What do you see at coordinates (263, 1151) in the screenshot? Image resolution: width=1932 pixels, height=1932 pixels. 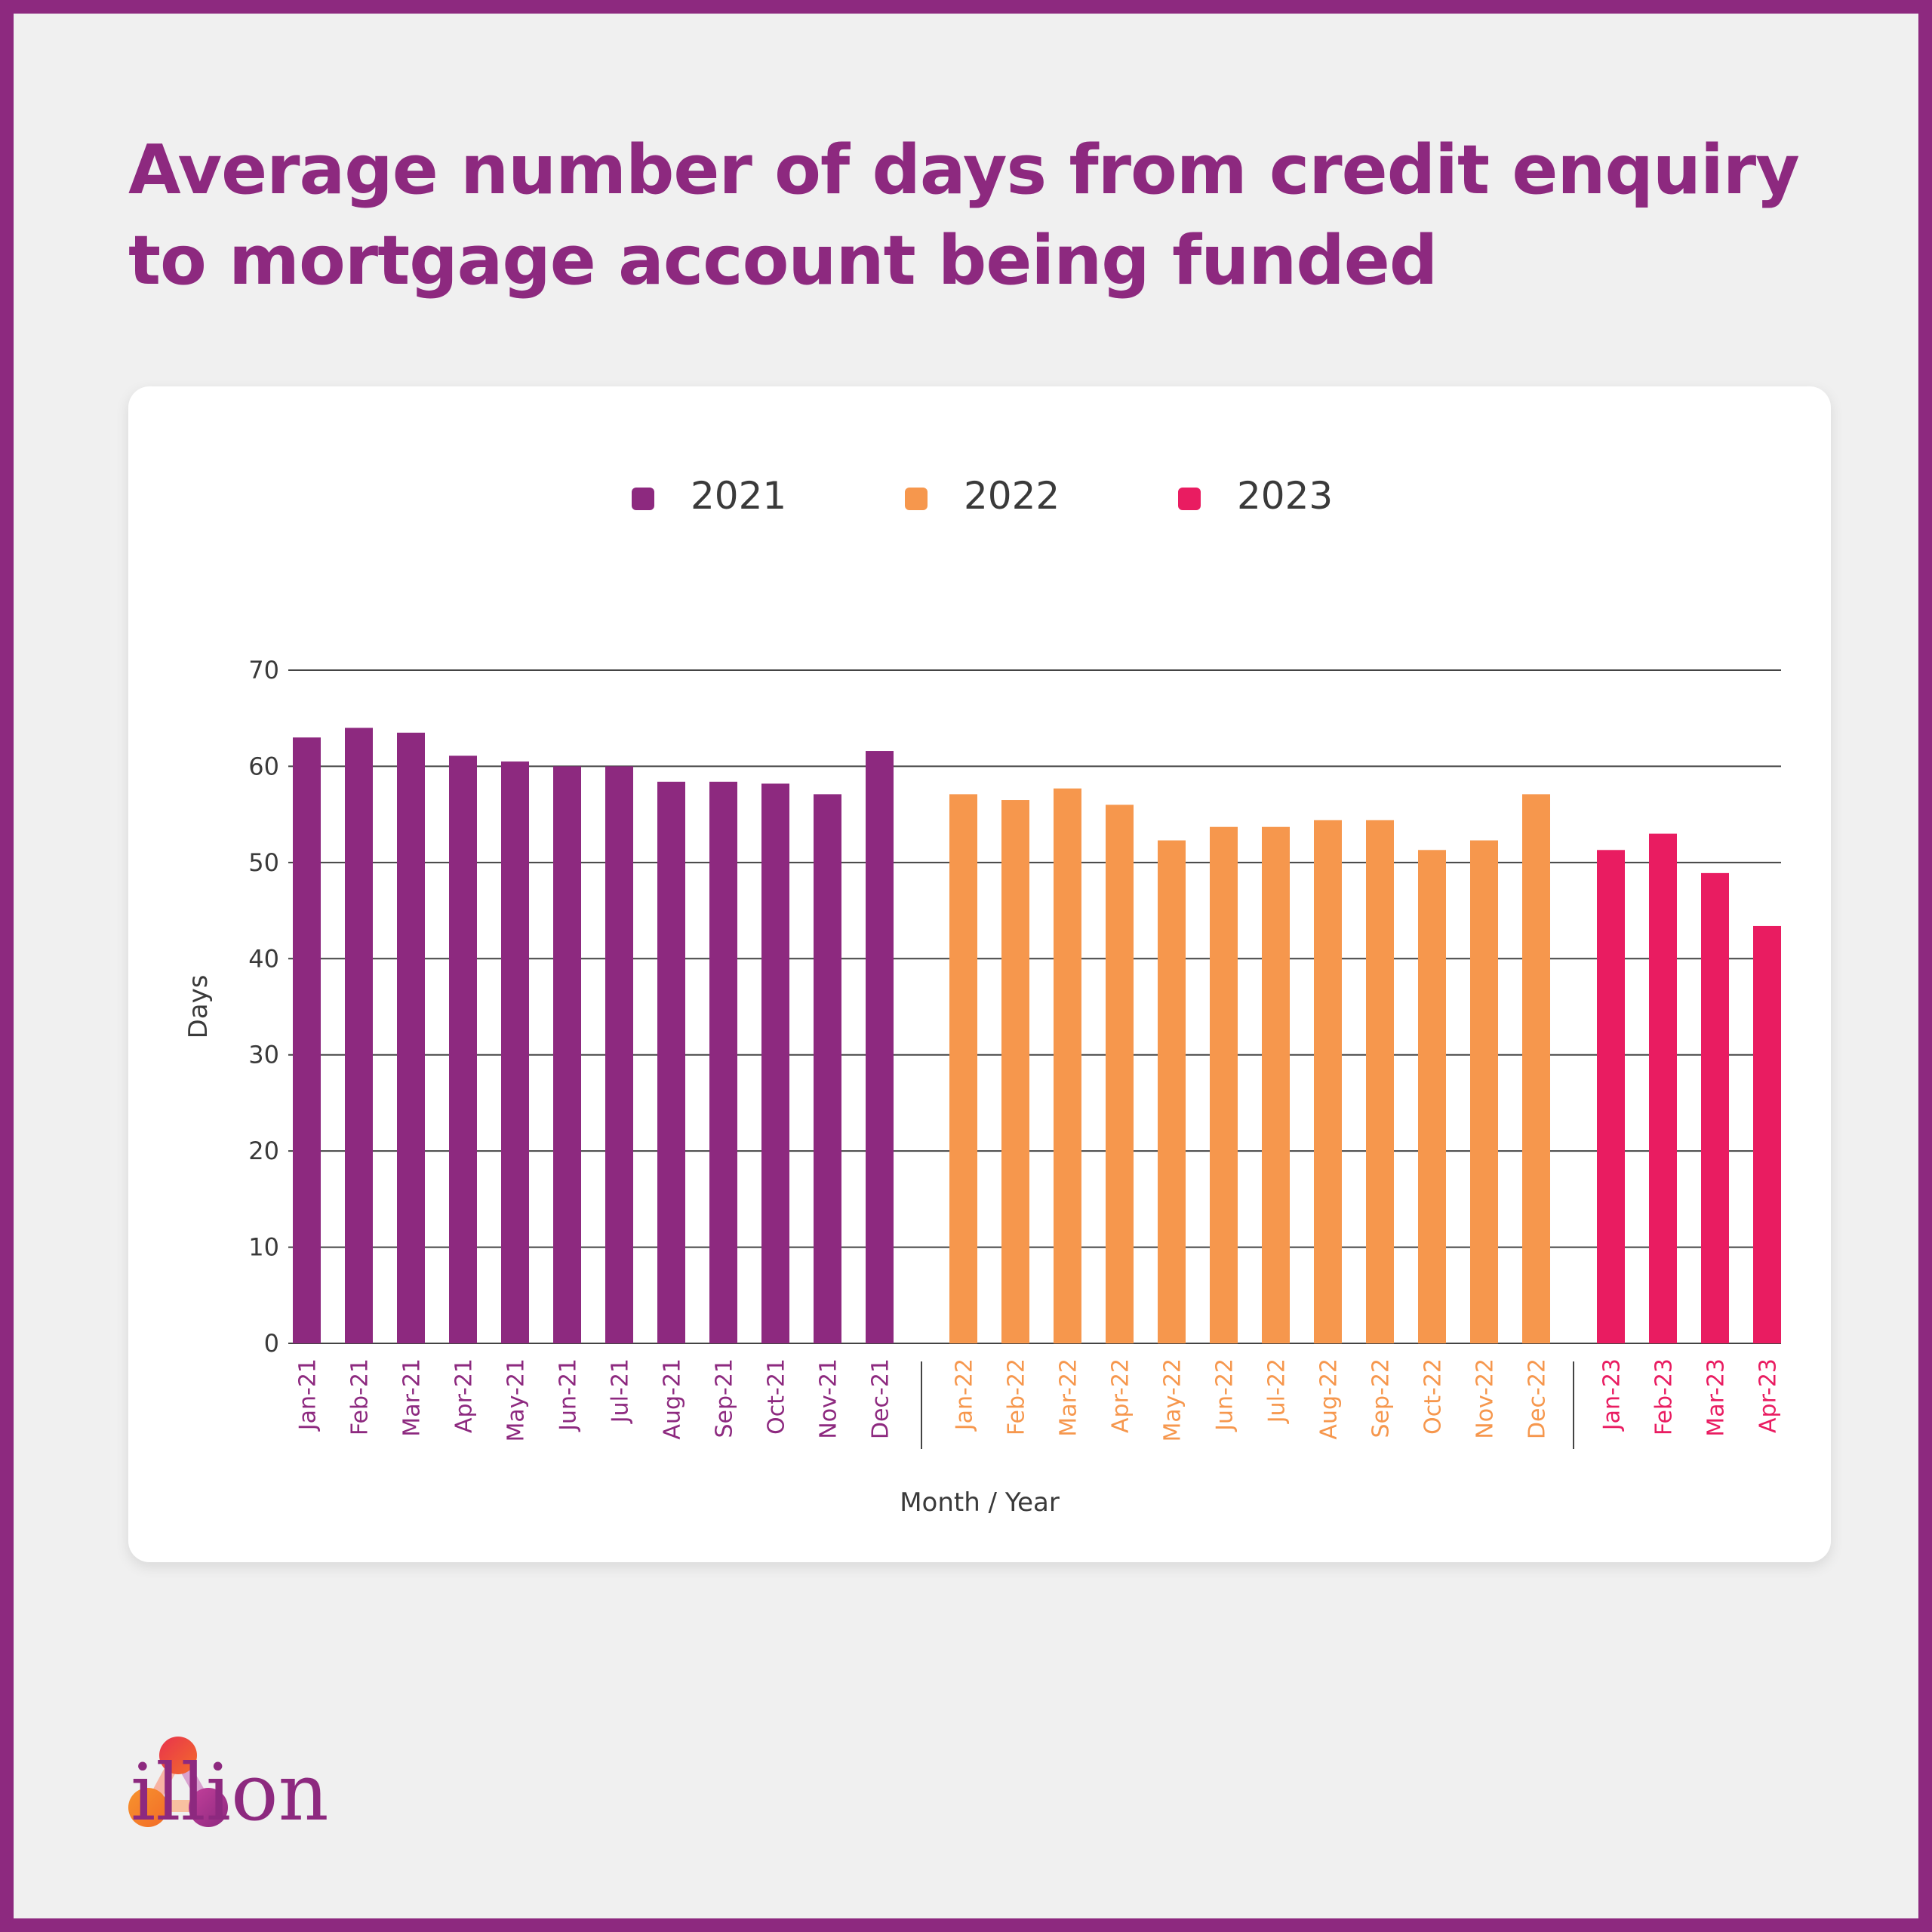 I see `y-tick-label: 20` at bounding box center [263, 1151].